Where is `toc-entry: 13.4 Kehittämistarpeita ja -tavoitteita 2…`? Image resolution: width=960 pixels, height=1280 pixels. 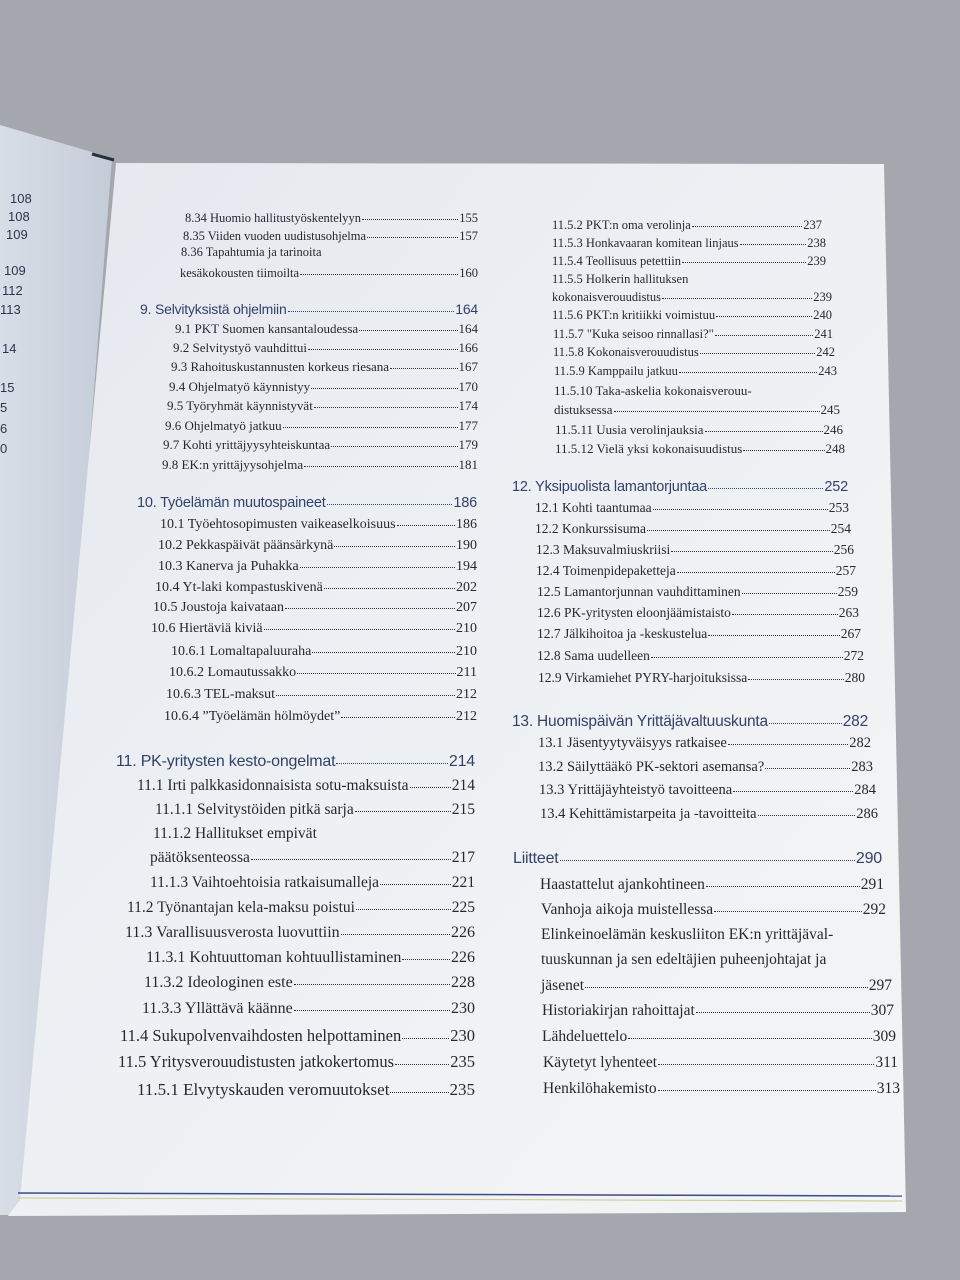 toc-entry: 13.4 Kehittämistarpeita ja -tavoitteita 2… is located at coordinates (709, 814).